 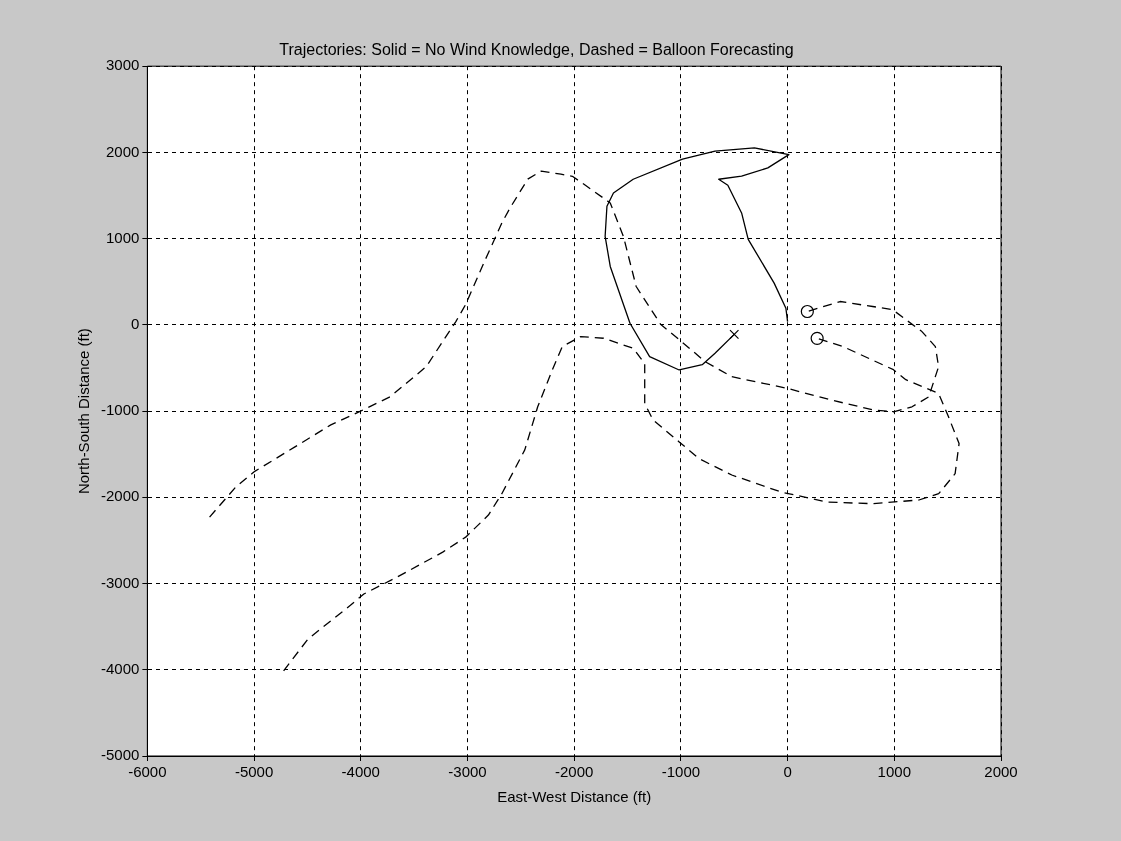 I want to click on y-axis-title: North-South Distance (ft), so click(x=84, y=411).